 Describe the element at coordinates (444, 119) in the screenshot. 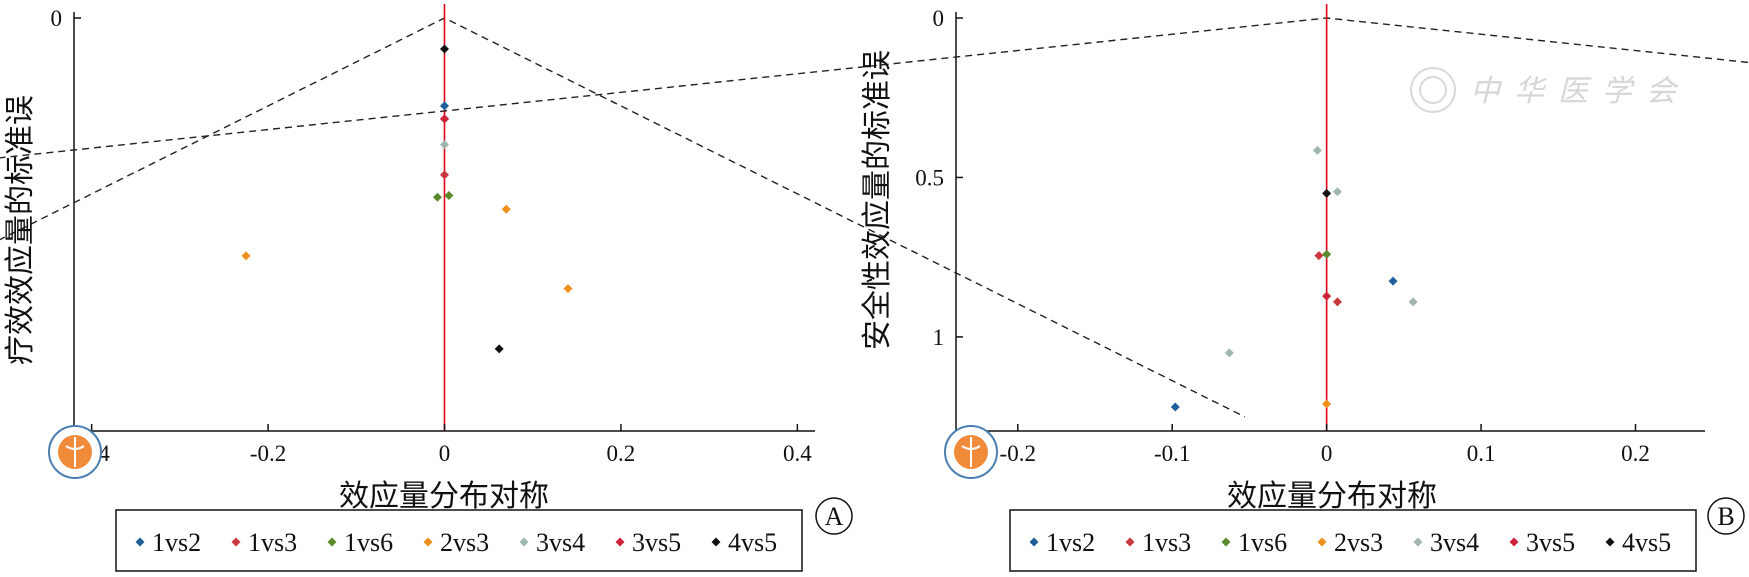

I see `panel-a-point-3vs5` at that location.